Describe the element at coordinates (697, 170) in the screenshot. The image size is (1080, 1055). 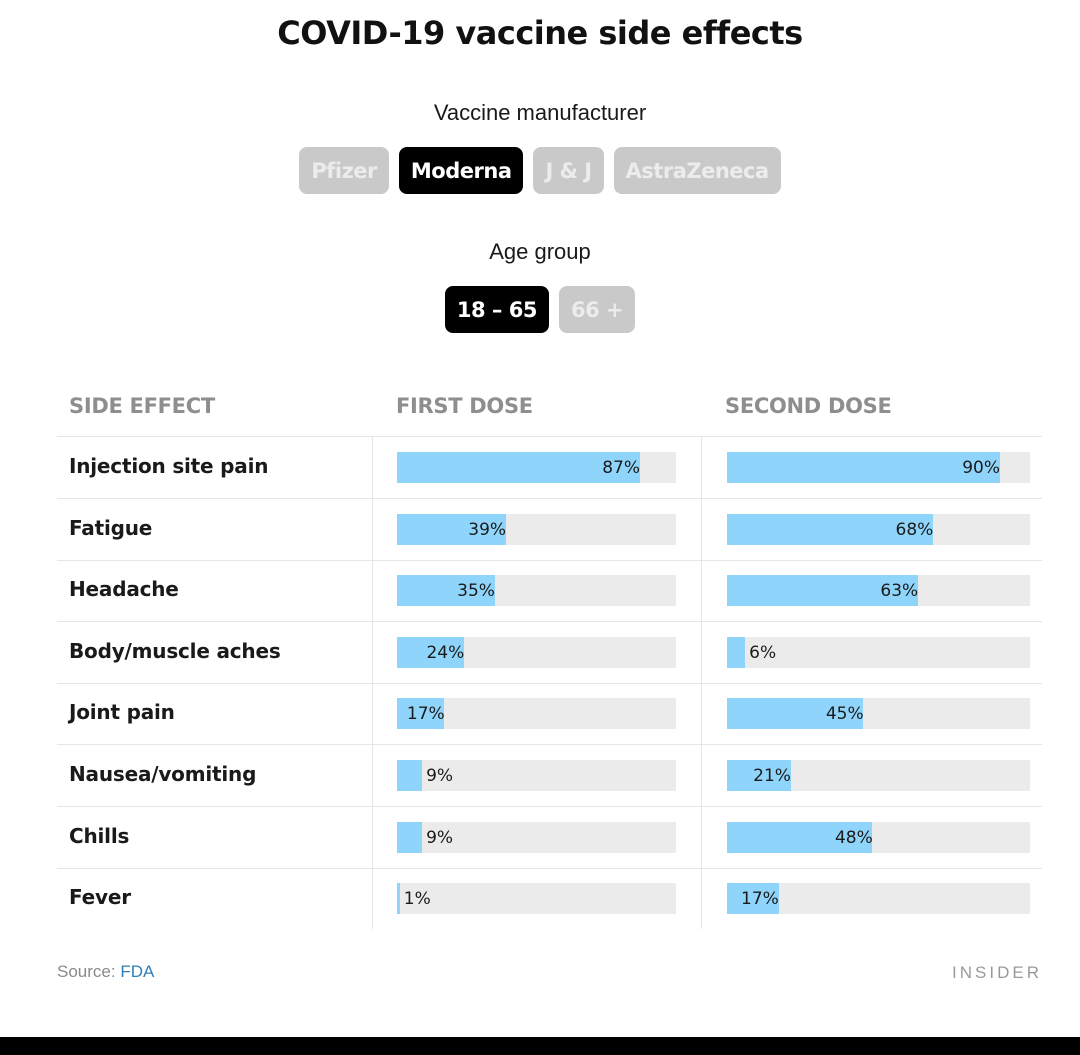
I see `manufacturer-astrazeneca-button: AstraZeneca` at that location.